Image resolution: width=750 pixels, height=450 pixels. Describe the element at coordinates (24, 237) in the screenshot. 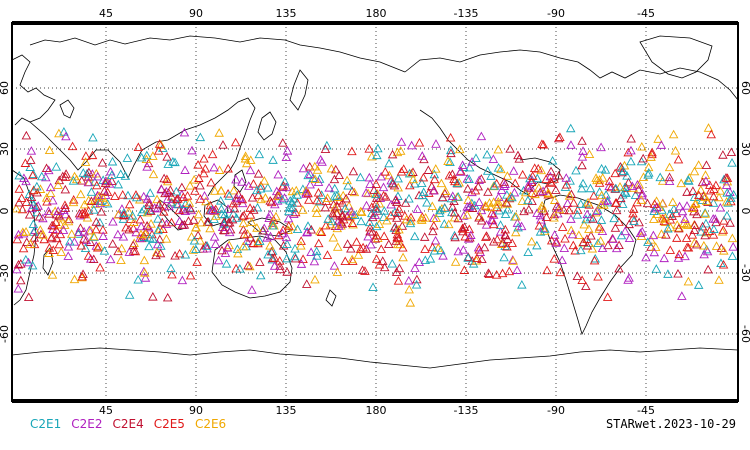

I see `coastline-africa` at that location.